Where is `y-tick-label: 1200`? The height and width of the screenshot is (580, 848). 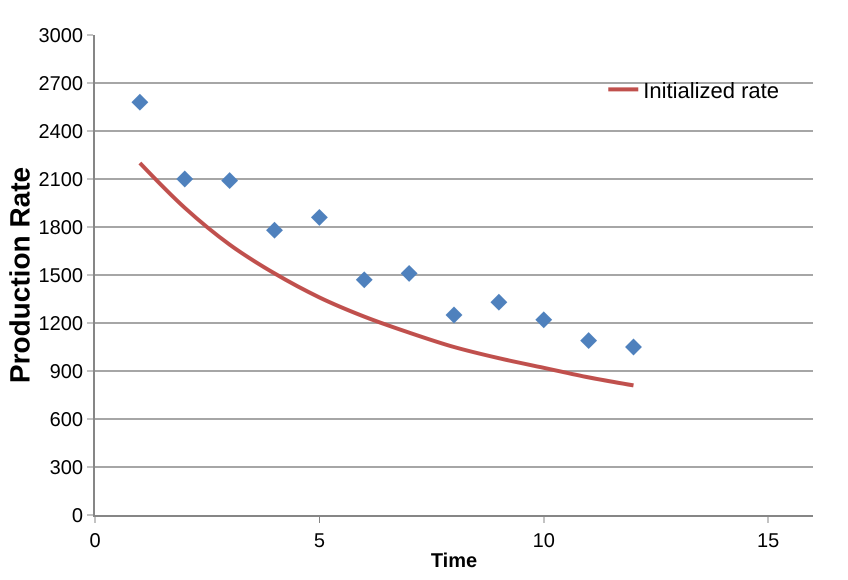 y-tick-label: 1200 is located at coordinates (60, 324).